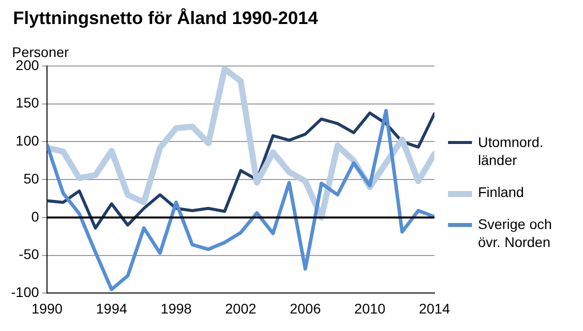 The image size is (583, 331). Describe the element at coordinates (28, 140) in the screenshot. I see `y-tick-label: 100` at that location.